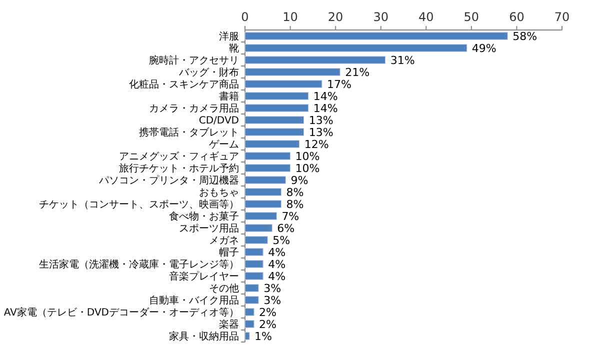 The width and height of the screenshot is (600, 348). What do you see at coordinates (219, 193) in the screenshot?
I see `y-tick-label: おもちゃ` at bounding box center [219, 193].